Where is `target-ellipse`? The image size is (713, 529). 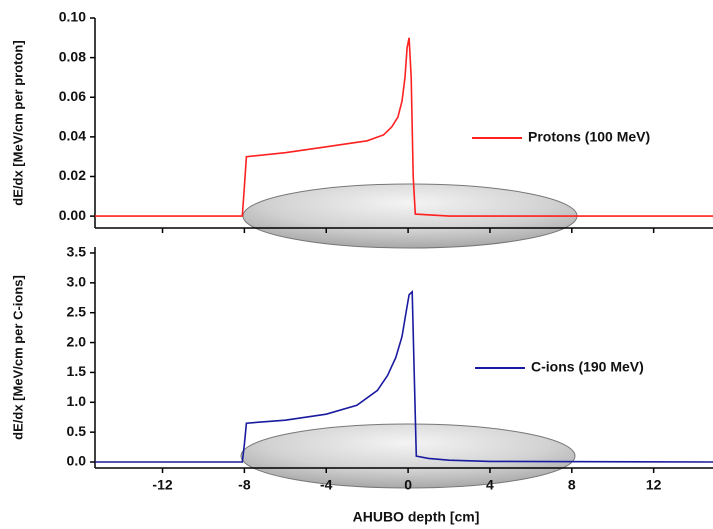
target-ellipse is located at coordinates (408, 456).